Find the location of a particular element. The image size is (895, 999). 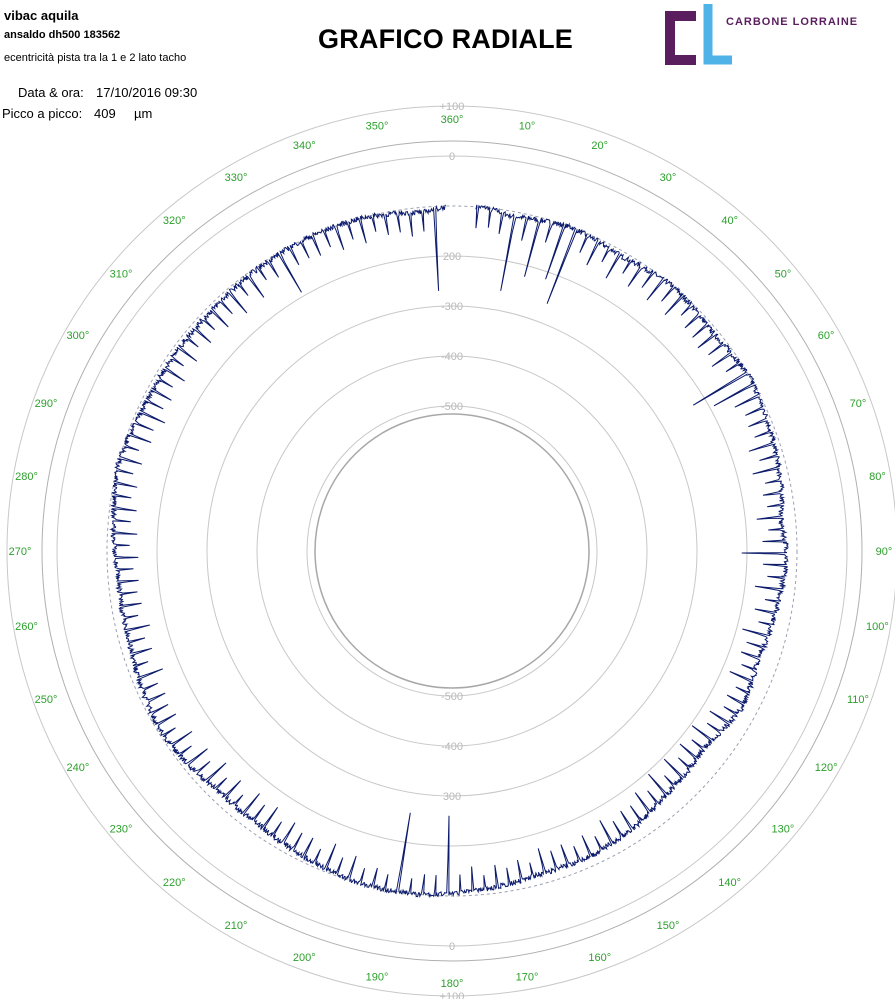

angle-tick-label: 150° is located at coordinates (668, 926).